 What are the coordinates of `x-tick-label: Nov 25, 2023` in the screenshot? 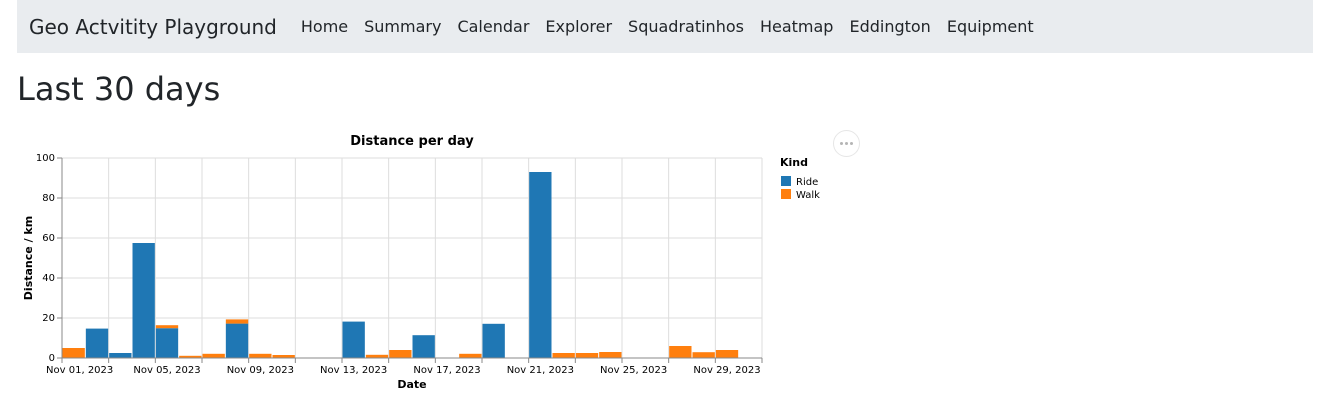 It's located at (633, 370).